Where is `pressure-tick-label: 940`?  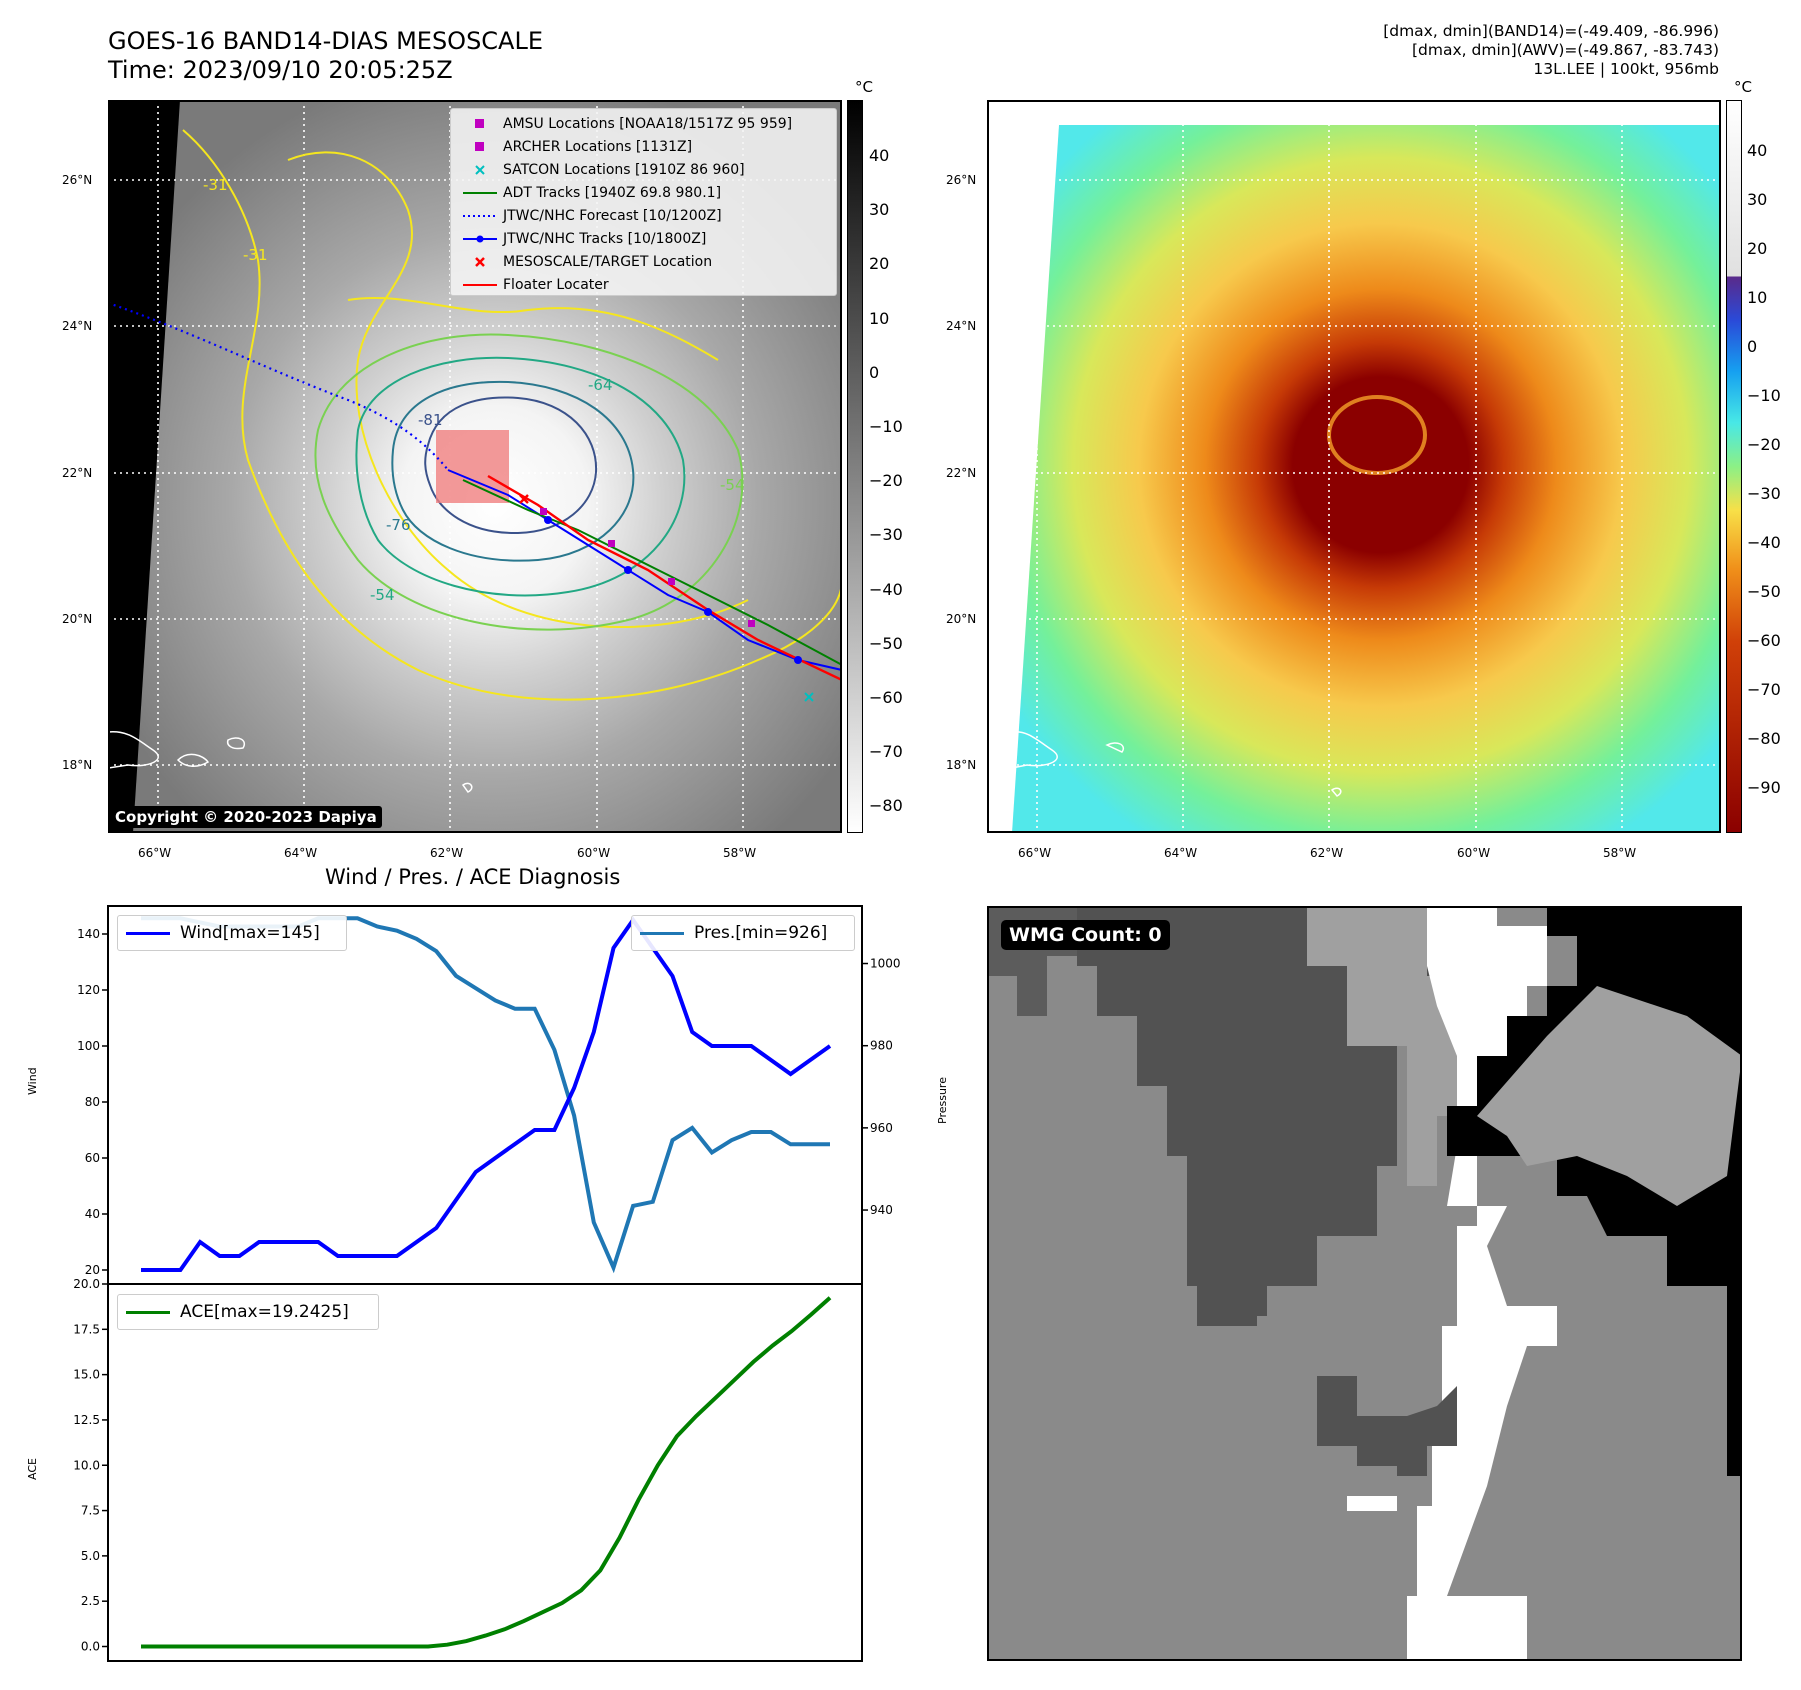 pressure-tick-label: 940 is located at coordinates (881, 1210).